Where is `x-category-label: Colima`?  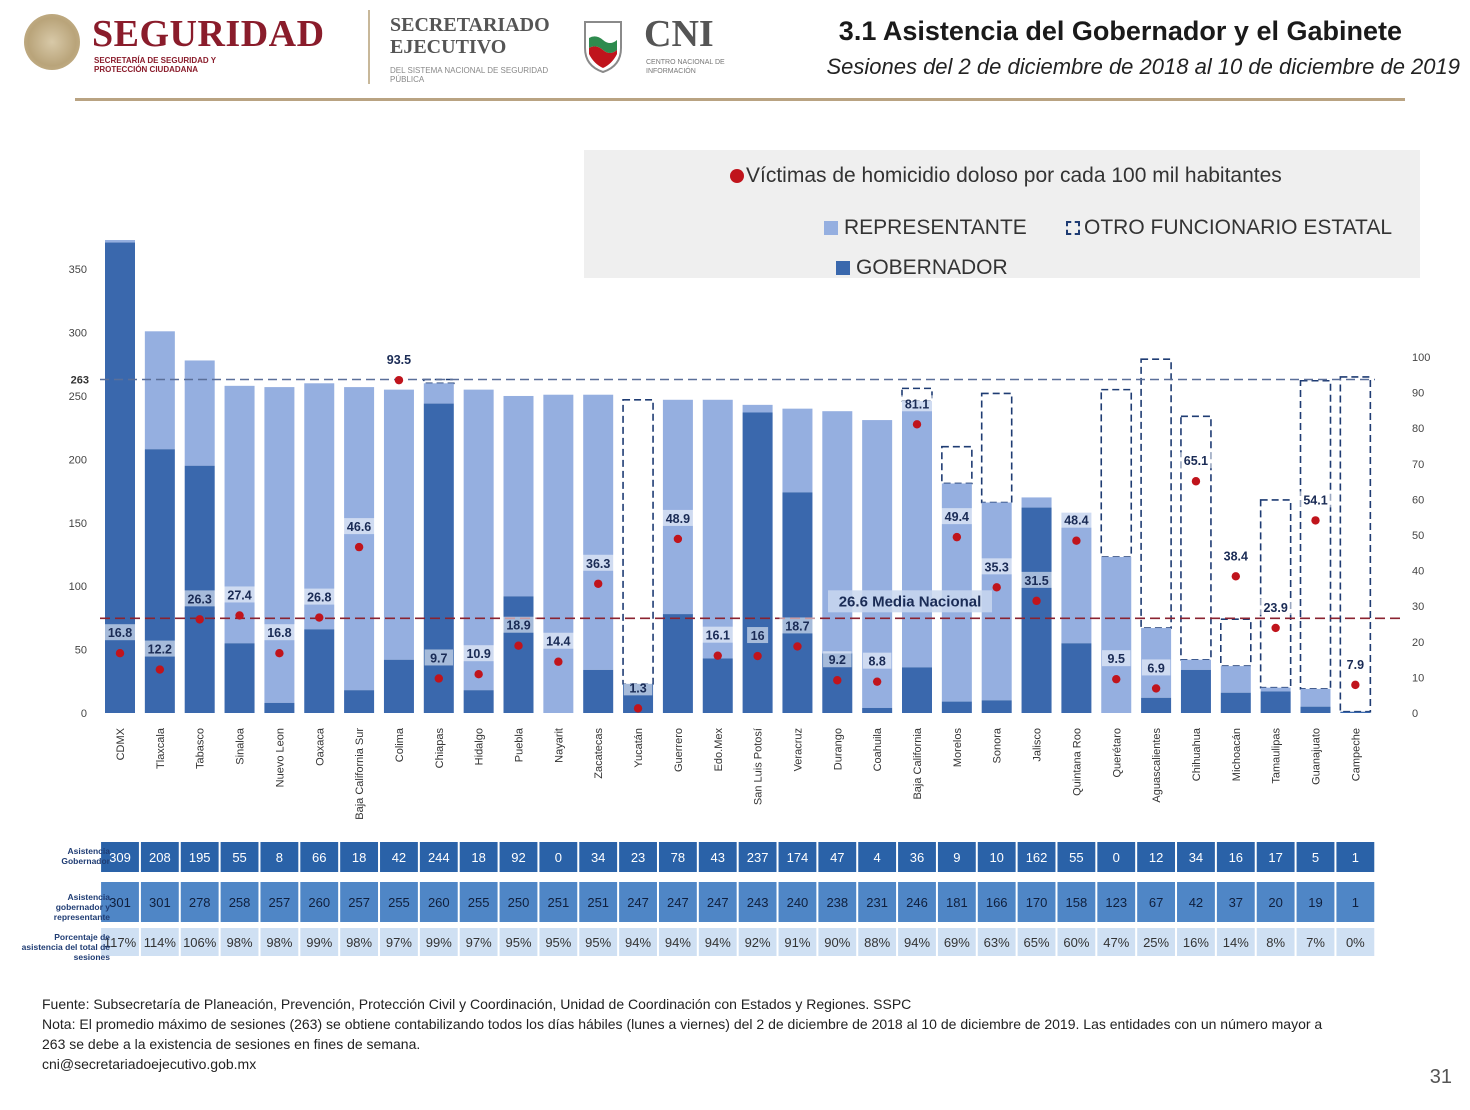
x-category-label: Colima is located at coordinates (400, 744).